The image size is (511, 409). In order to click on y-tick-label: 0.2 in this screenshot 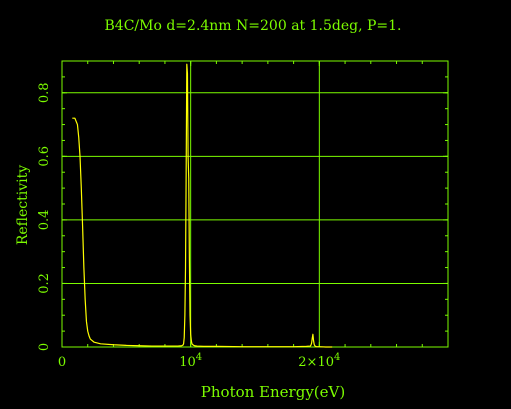, I will do `click(44, 283)`.